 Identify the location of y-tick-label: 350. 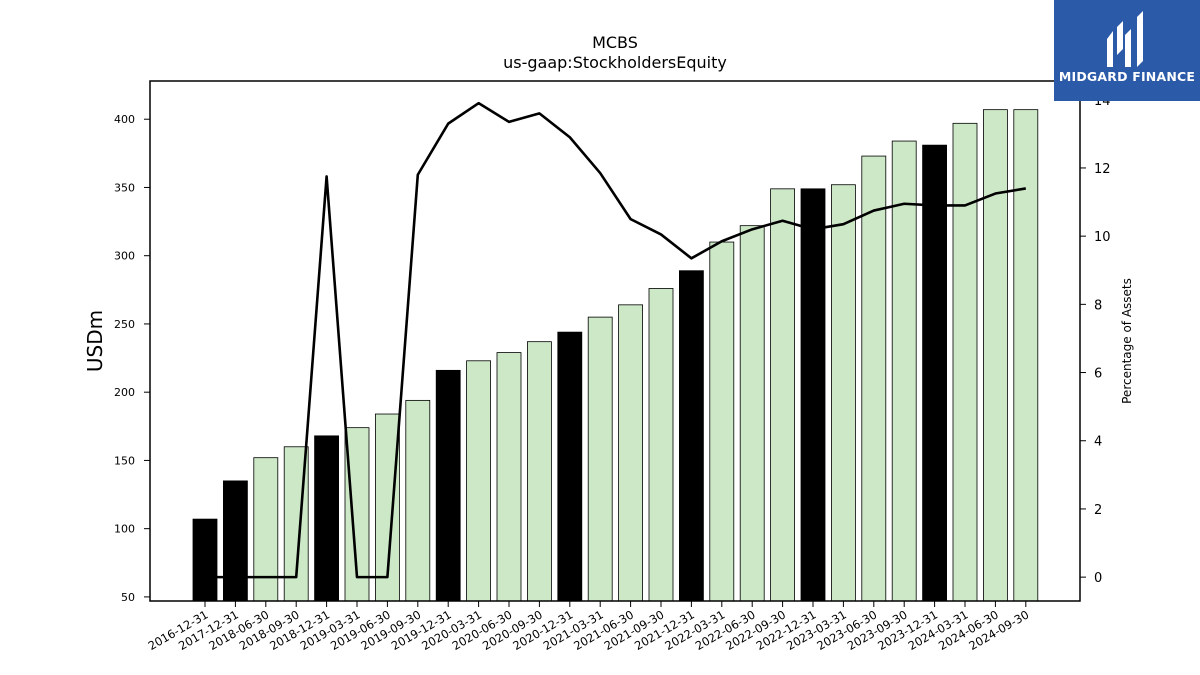
(124, 187).